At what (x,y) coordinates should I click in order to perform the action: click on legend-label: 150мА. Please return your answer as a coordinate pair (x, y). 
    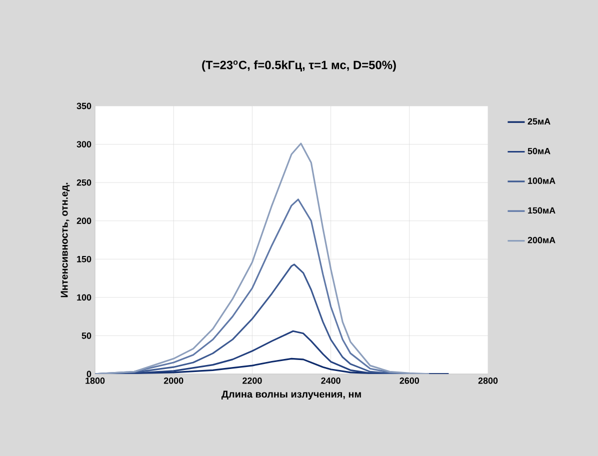
    Looking at the image, I should click on (542, 210).